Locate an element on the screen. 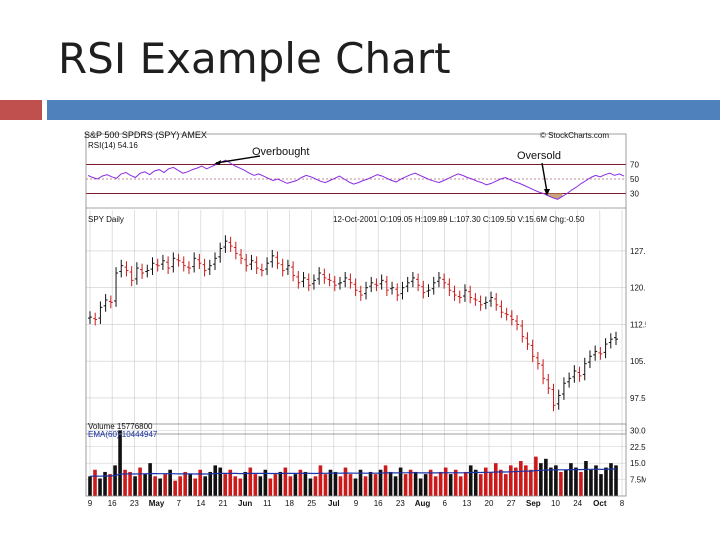  price-tick-label: 105.0 is located at coordinates (638, 361).